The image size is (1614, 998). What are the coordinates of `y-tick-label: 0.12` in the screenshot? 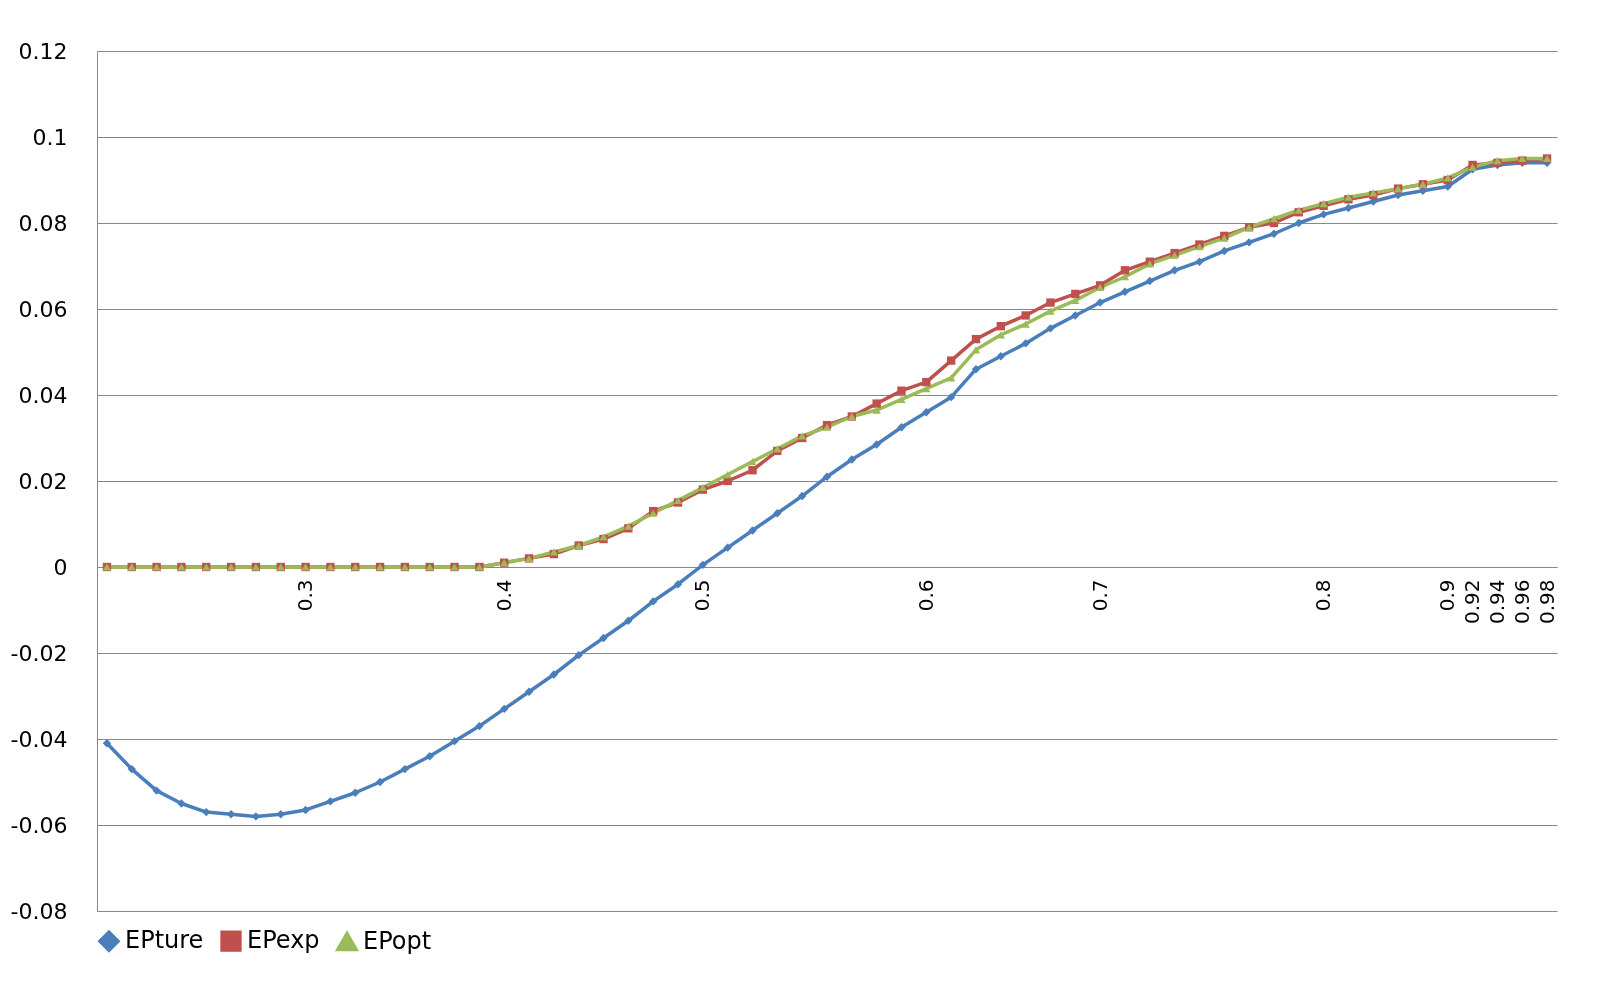 It's located at (43, 51).